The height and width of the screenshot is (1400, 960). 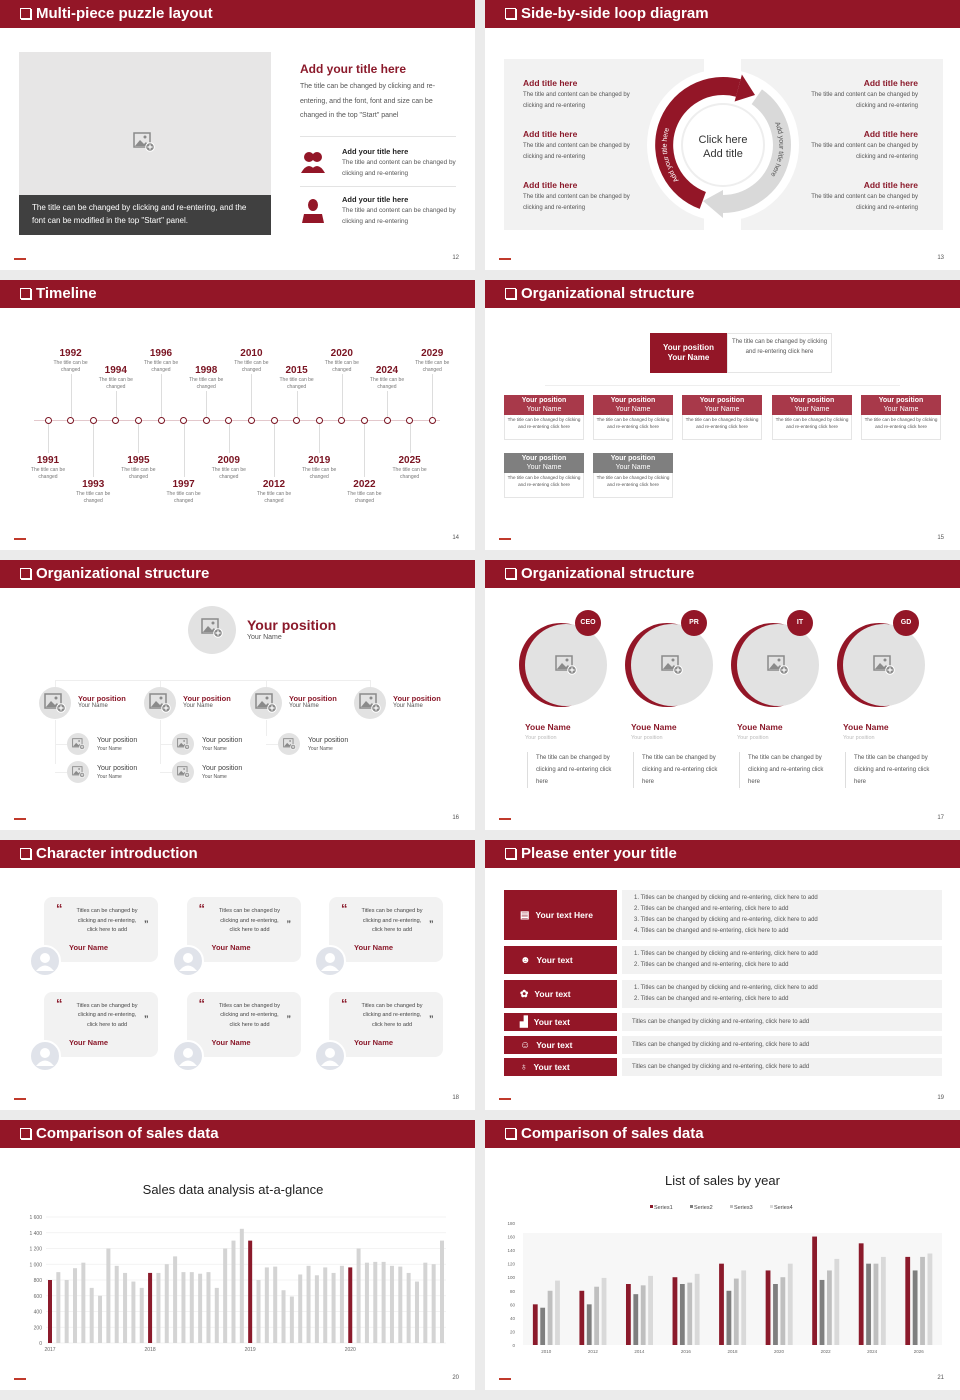 I want to click on checkbox-icon, so click(x=25, y=573).